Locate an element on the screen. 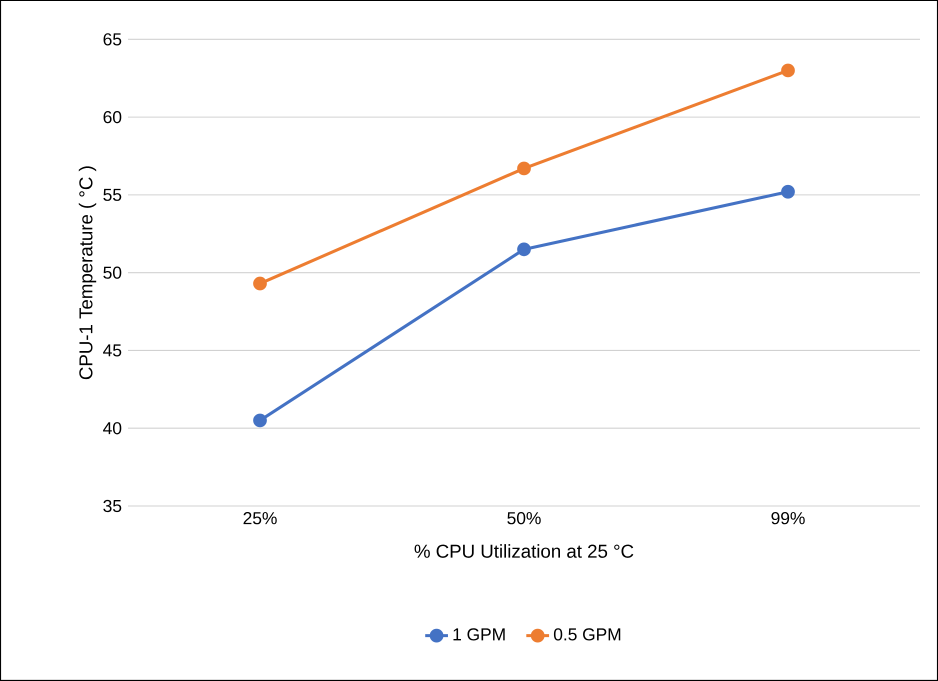 The image size is (938, 681). x-tick-label: 25% is located at coordinates (260, 518).